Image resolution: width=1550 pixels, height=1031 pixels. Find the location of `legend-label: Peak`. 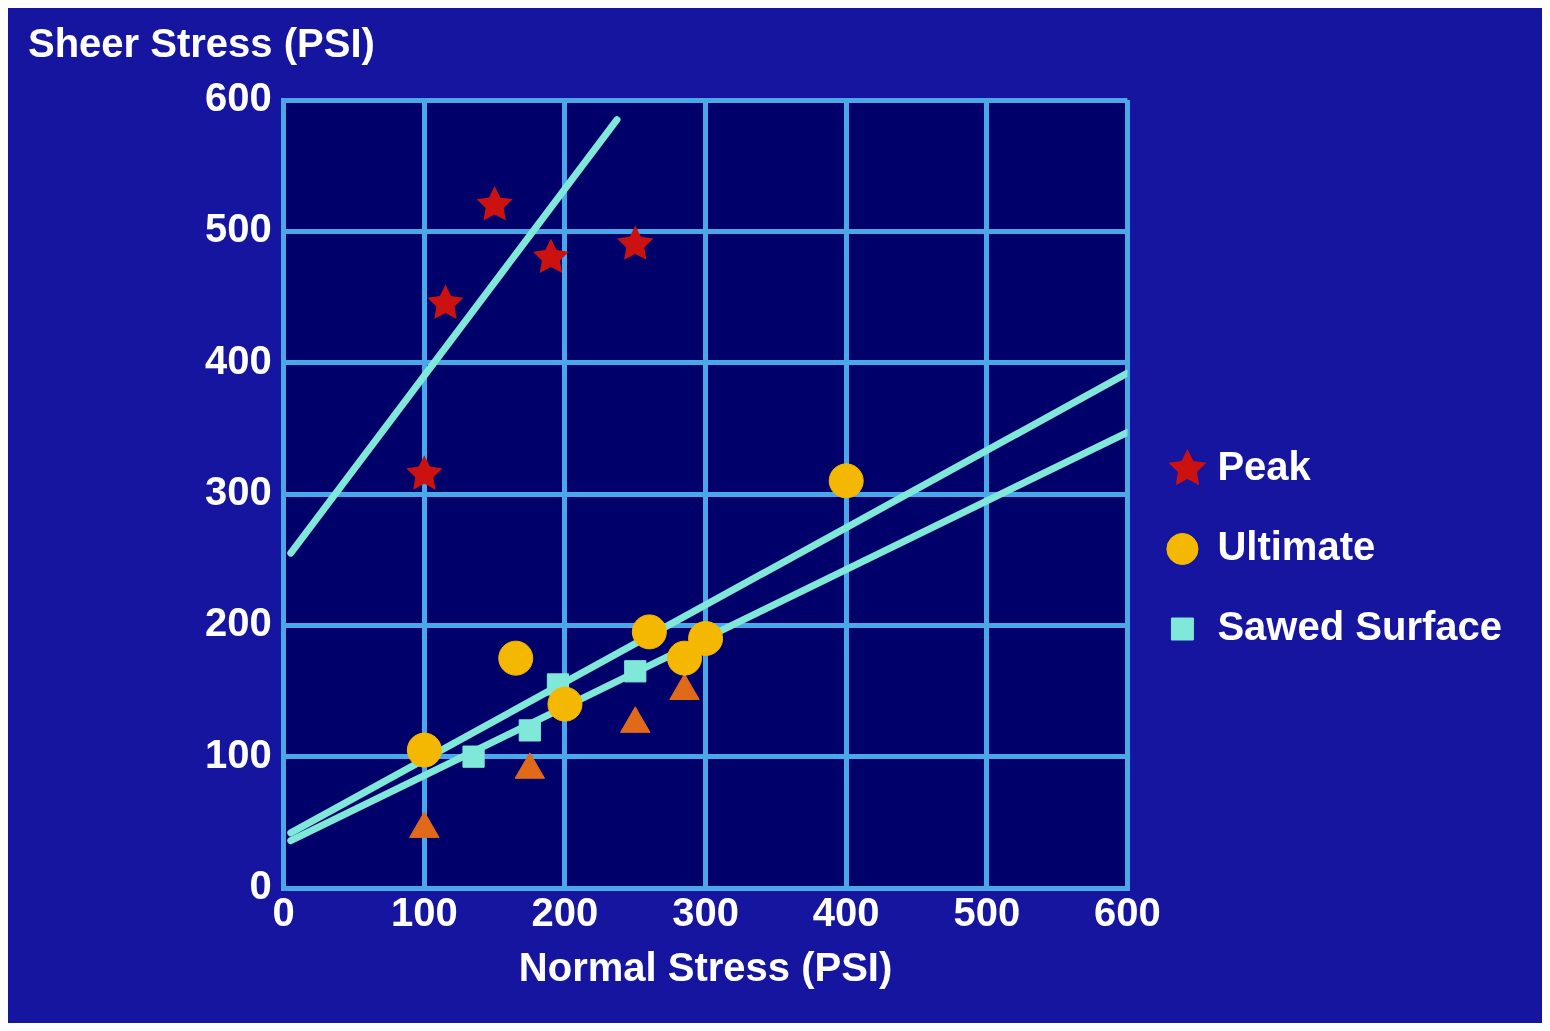

legend-label: Peak is located at coordinates (1264, 466).